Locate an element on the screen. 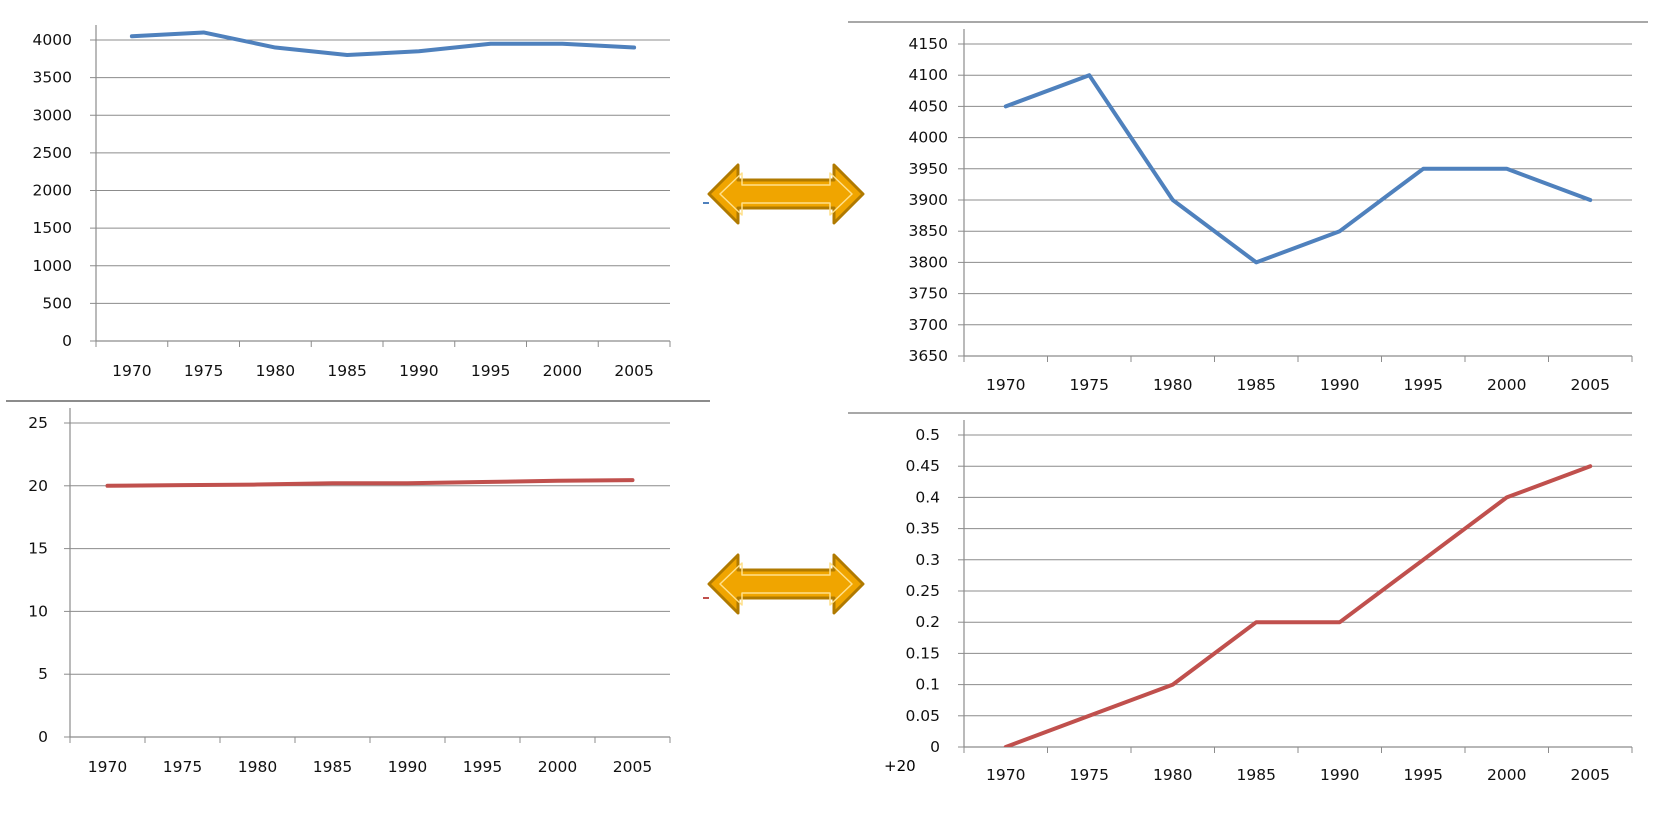  y-tick-label: 0.4 is located at coordinates (927, 497).